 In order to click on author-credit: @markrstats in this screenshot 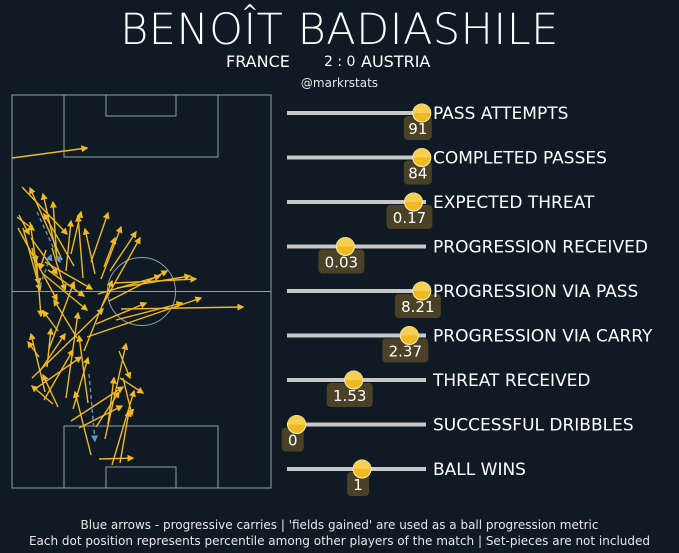, I will do `click(339, 83)`.